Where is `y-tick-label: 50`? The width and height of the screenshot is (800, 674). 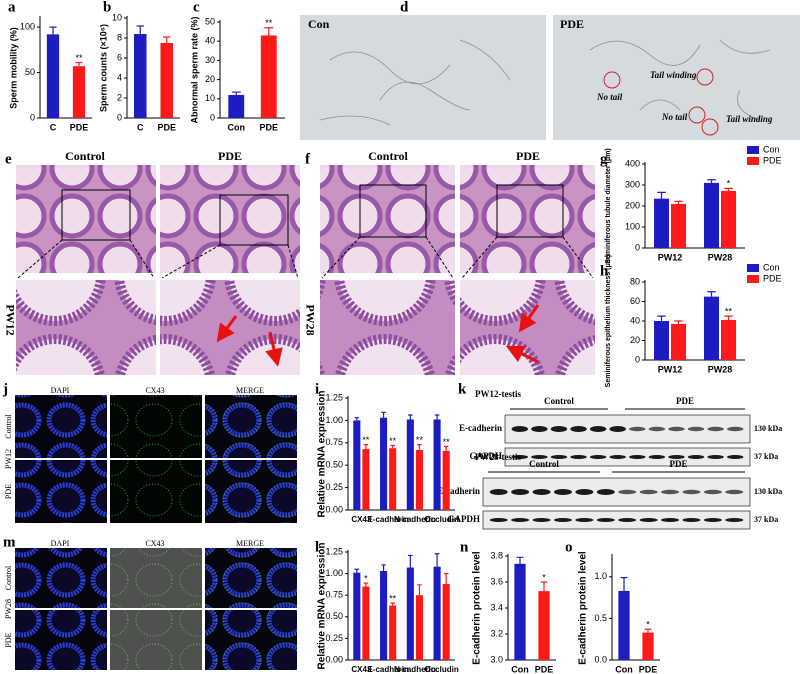 y-tick-label: 50 is located at coordinates (210, 21).